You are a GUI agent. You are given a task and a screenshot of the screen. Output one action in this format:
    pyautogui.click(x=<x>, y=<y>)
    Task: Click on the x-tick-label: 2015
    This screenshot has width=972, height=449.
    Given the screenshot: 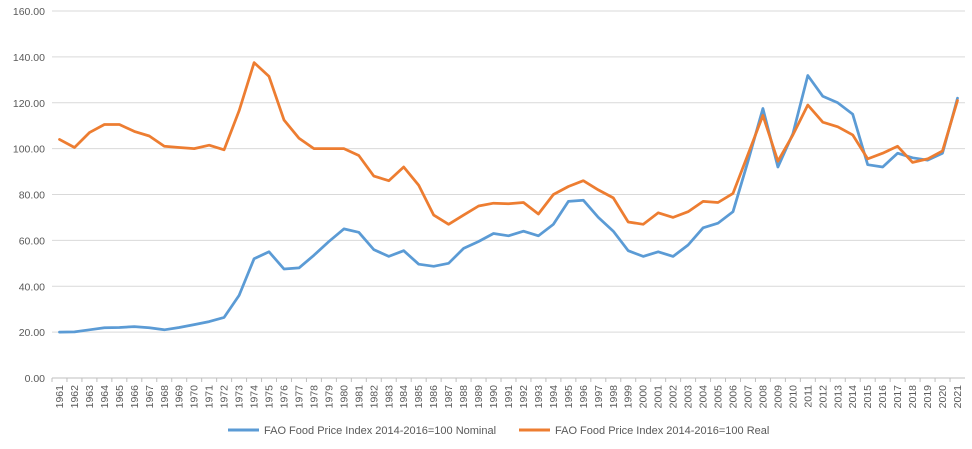 What is the action you would take?
    pyautogui.click(x=868, y=397)
    